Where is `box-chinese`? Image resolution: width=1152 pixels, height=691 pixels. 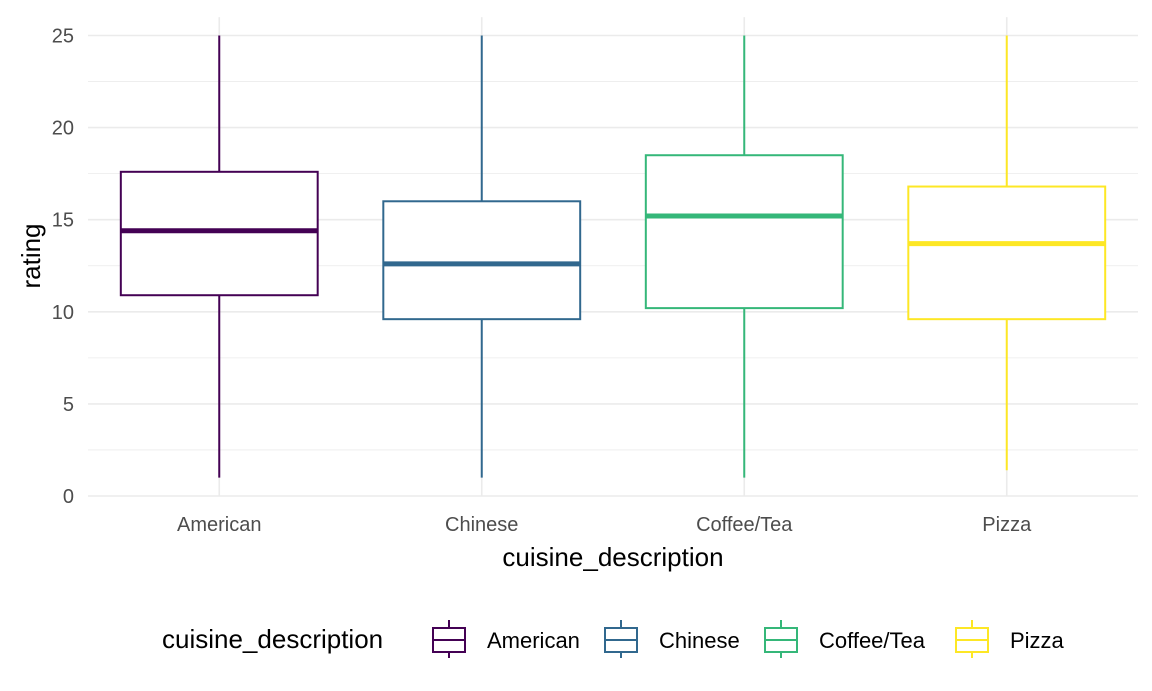 box-chinese is located at coordinates (482, 256).